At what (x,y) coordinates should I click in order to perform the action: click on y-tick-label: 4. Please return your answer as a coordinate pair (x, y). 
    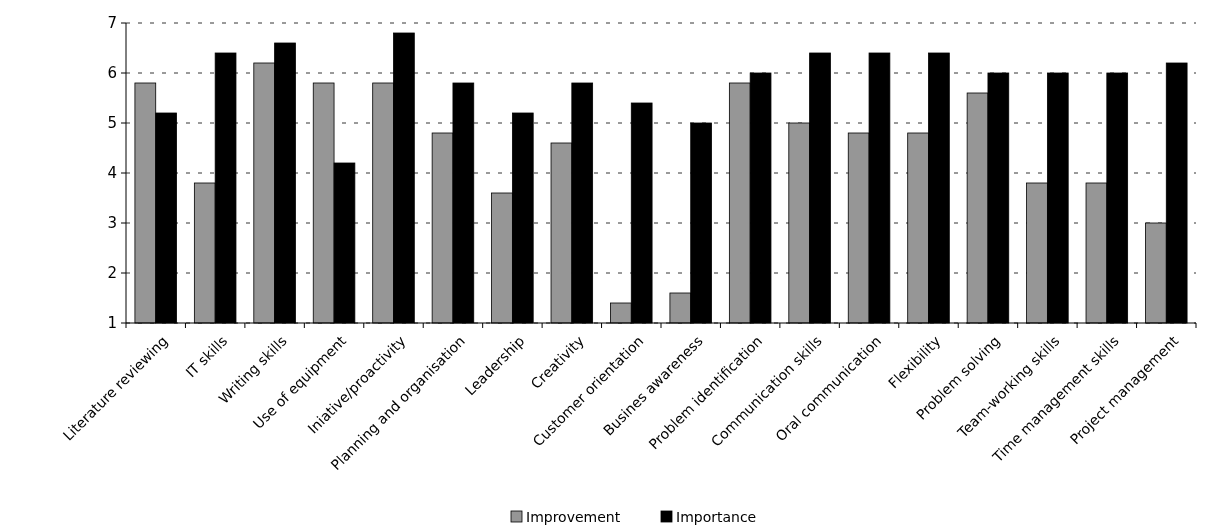
    Looking at the image, I should click on (112, 173).